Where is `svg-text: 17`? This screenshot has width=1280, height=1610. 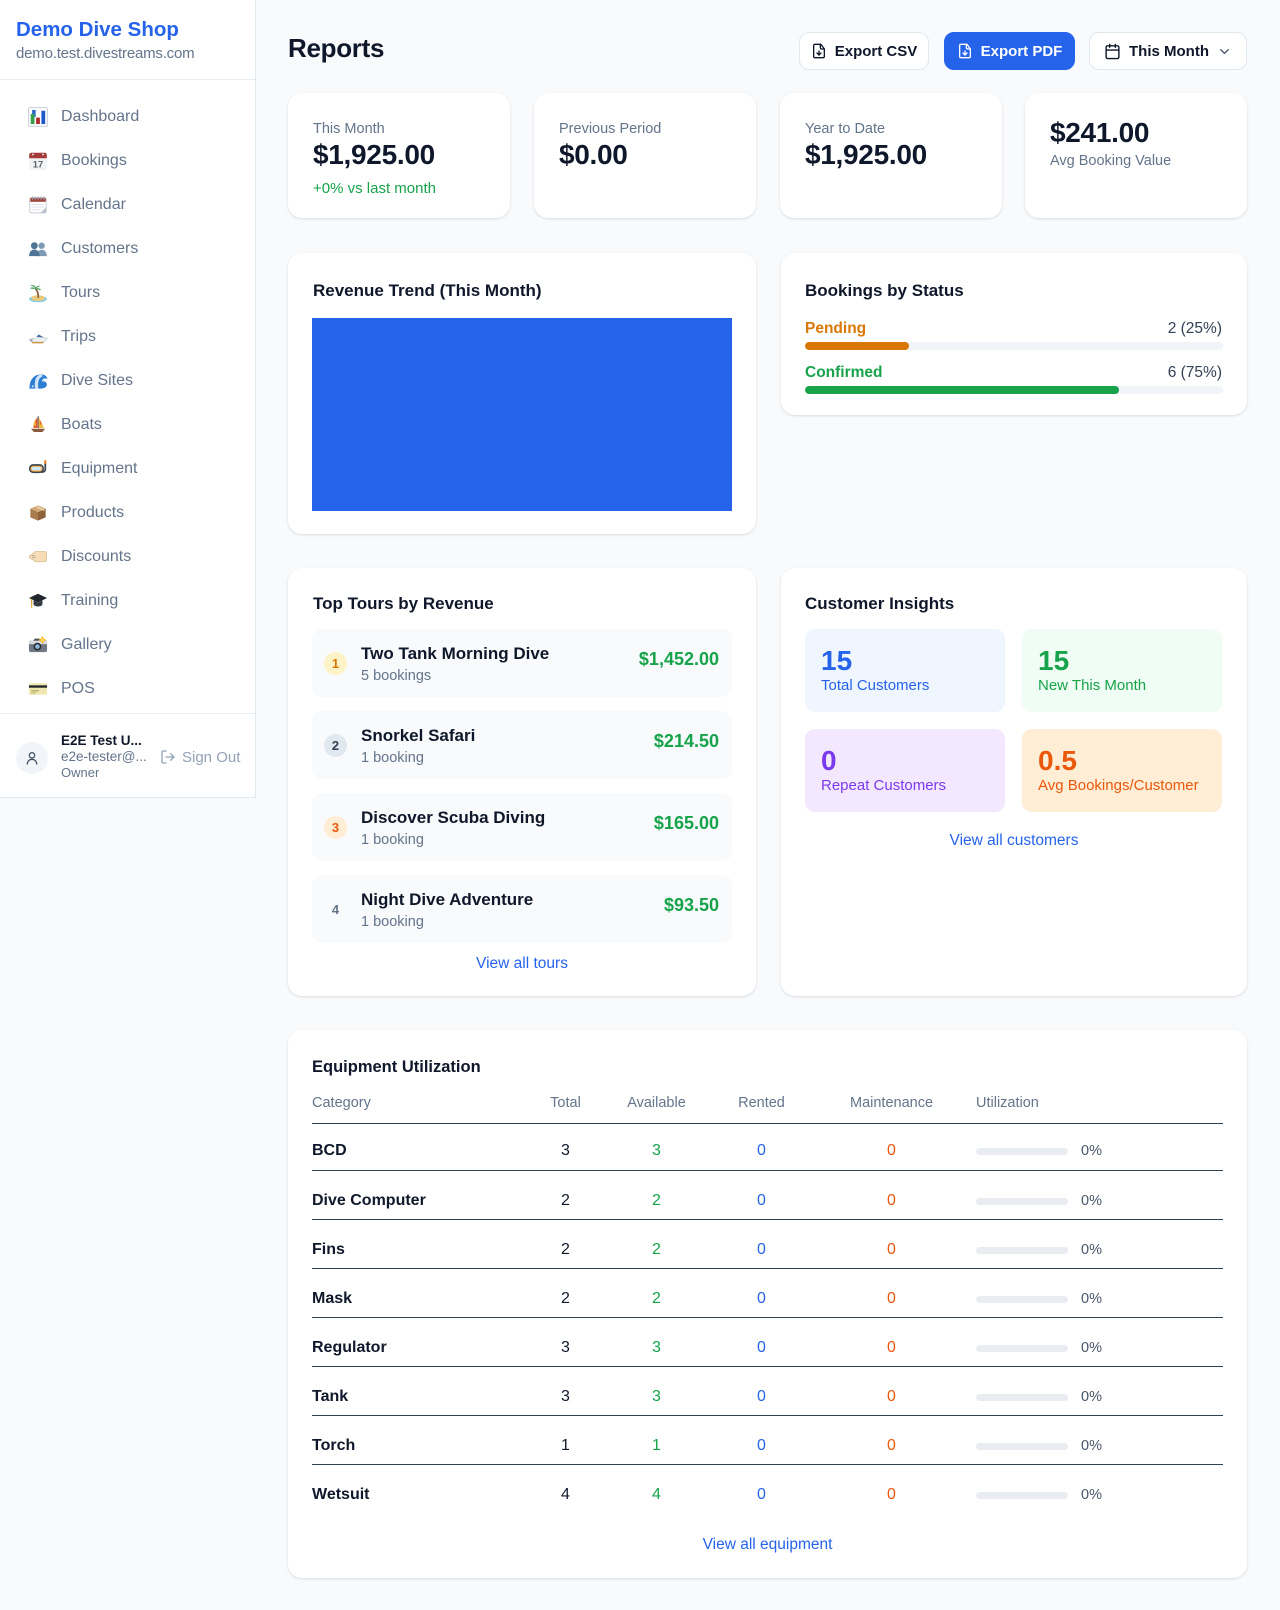 svg-text: 17 is located at coordinates (38, 163).